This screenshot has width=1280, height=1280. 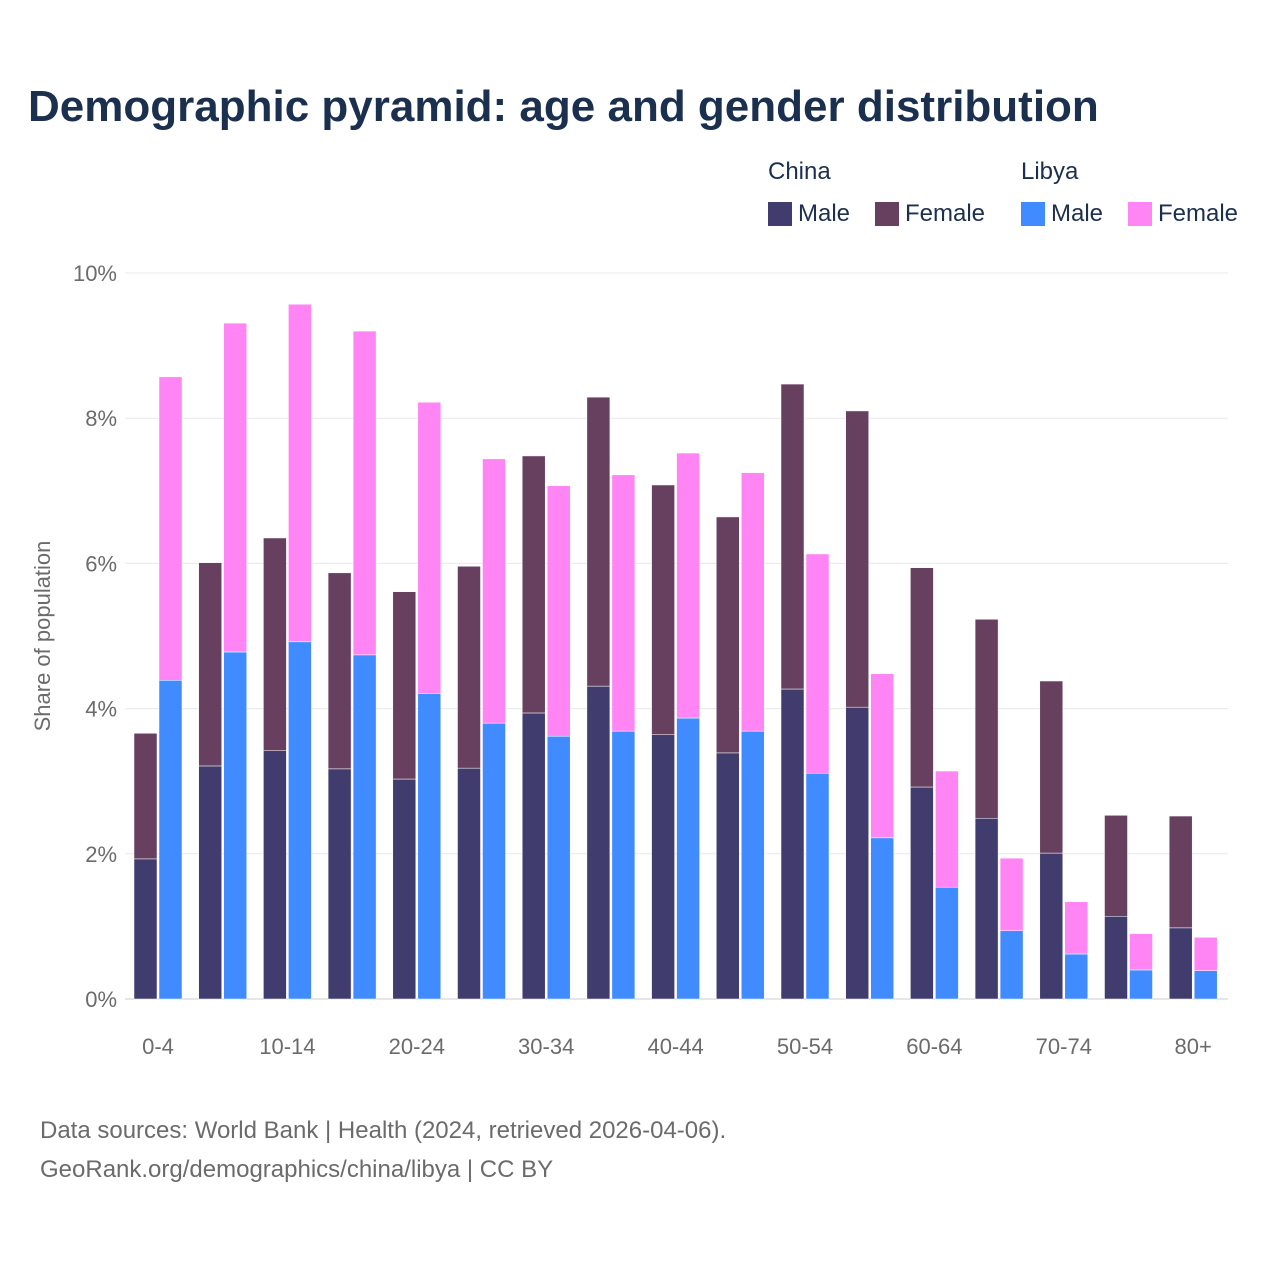 I want to click on legend-group-libya: Libya, so click(x=1050, y=171).